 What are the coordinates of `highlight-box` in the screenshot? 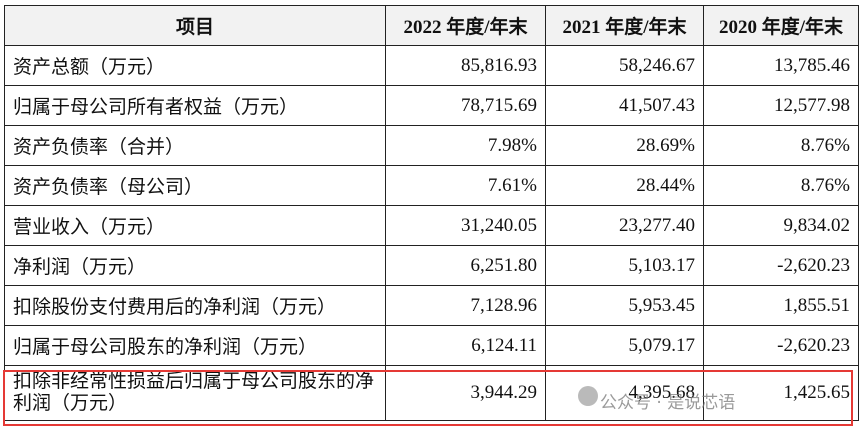 It's located at (428, 398).